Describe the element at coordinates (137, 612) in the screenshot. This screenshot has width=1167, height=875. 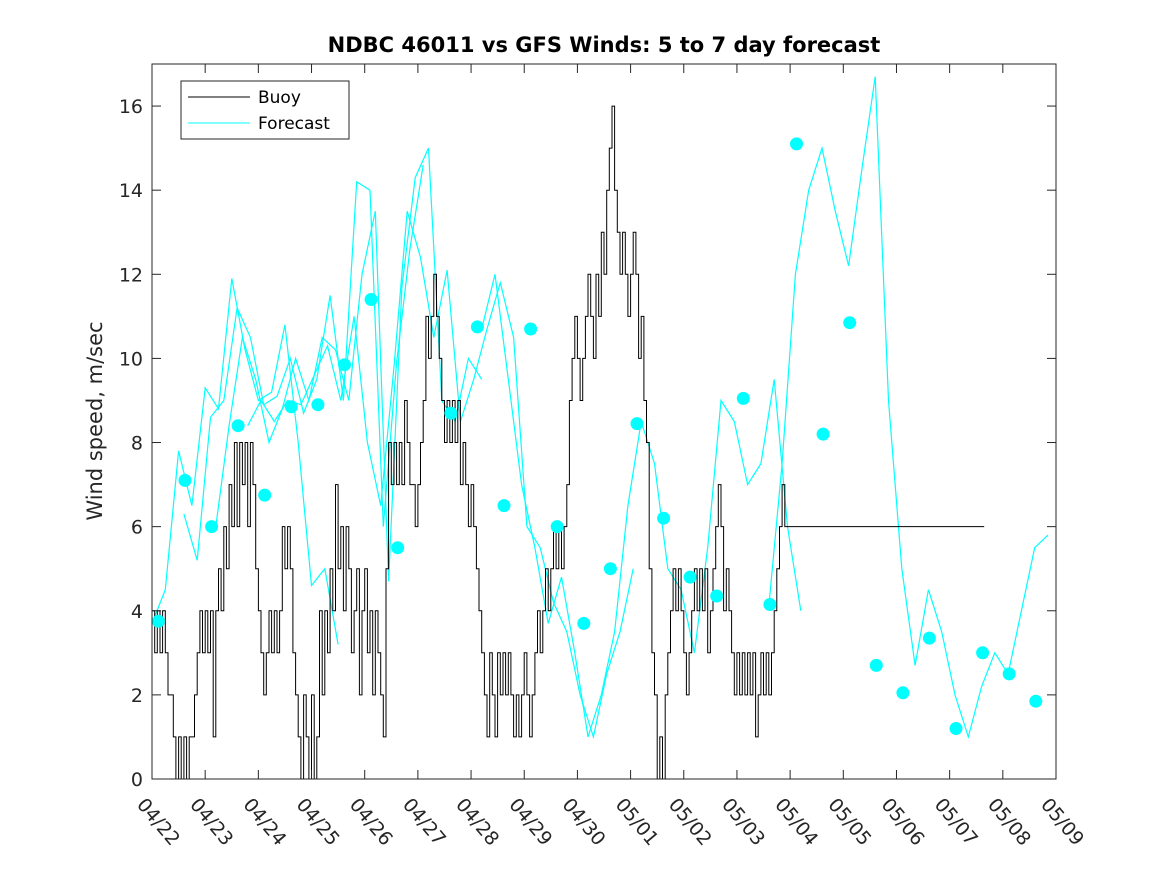
I see `y-tick-label: 4` at that location.